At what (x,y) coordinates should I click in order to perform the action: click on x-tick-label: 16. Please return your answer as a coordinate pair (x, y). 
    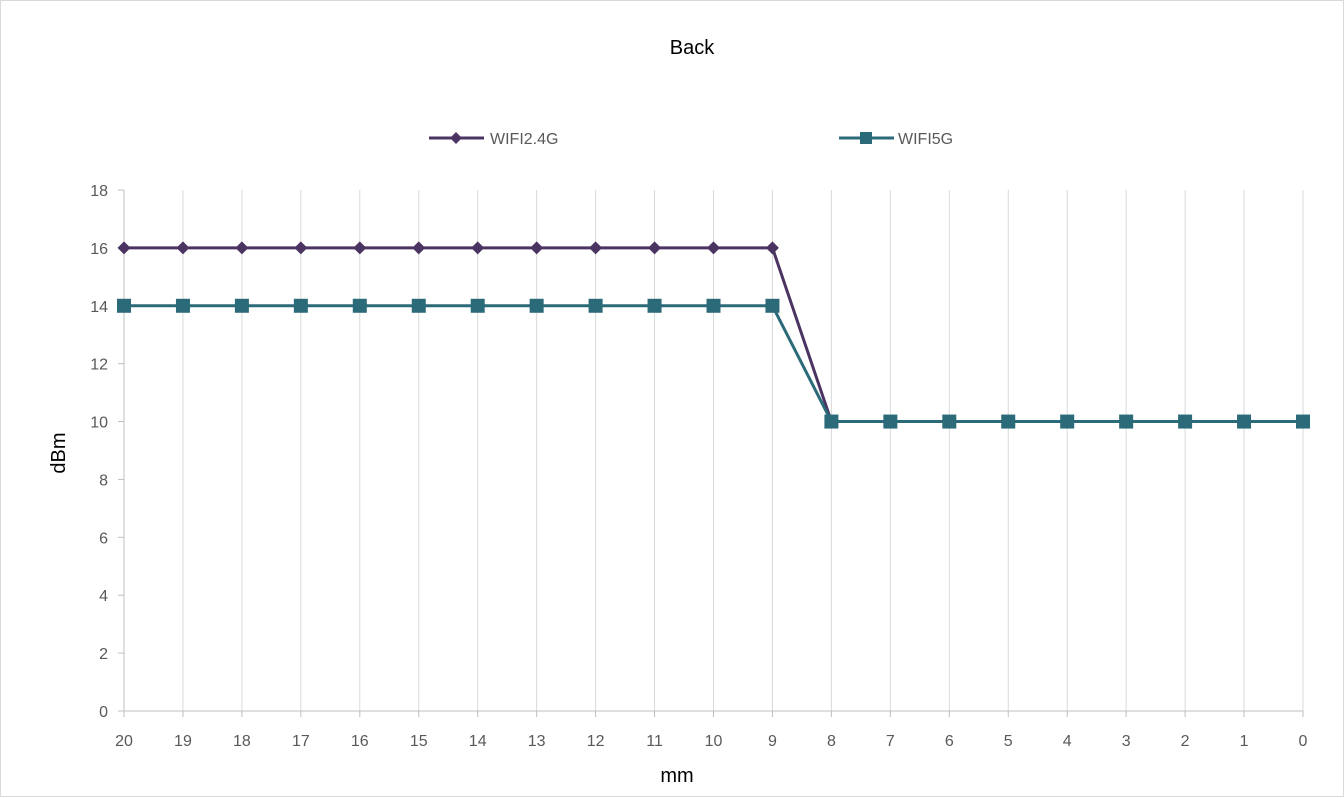
    Looking at the image, I should click on (360, 741).